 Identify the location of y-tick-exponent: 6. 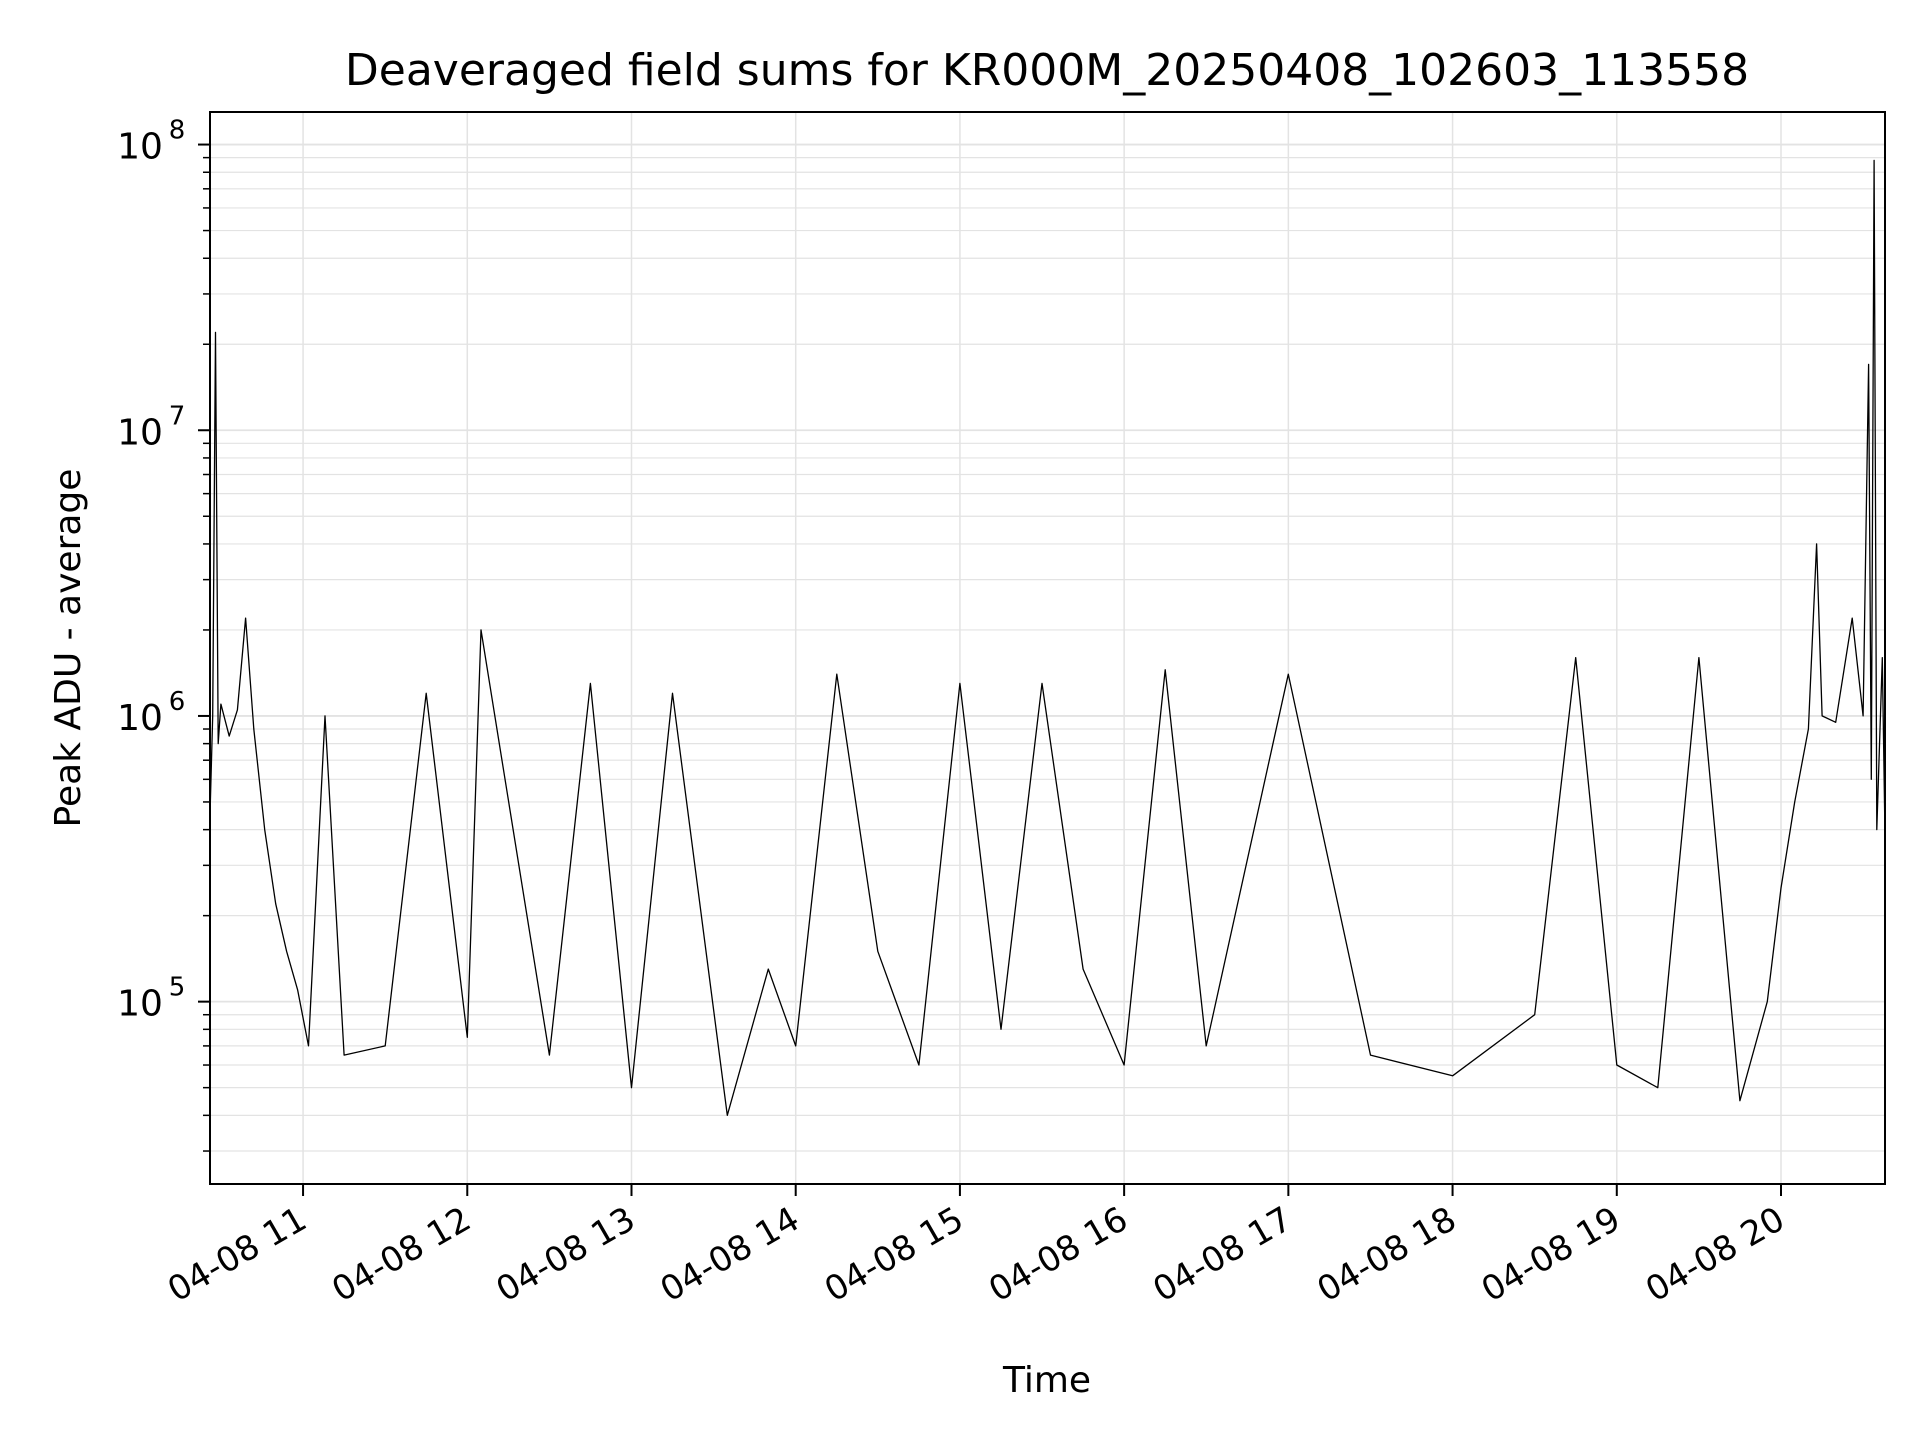
(177, 702).